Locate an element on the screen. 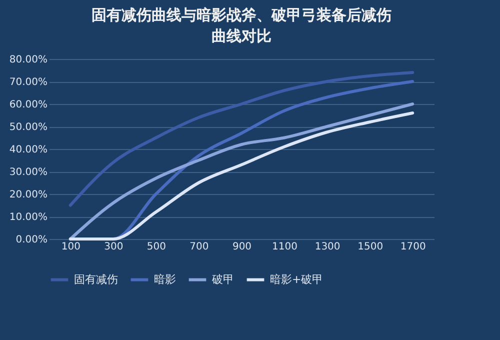 The width and height of the screenshot is (500, 340). legend-label: 暗影+破甲 is located at coordinates (297, 279).